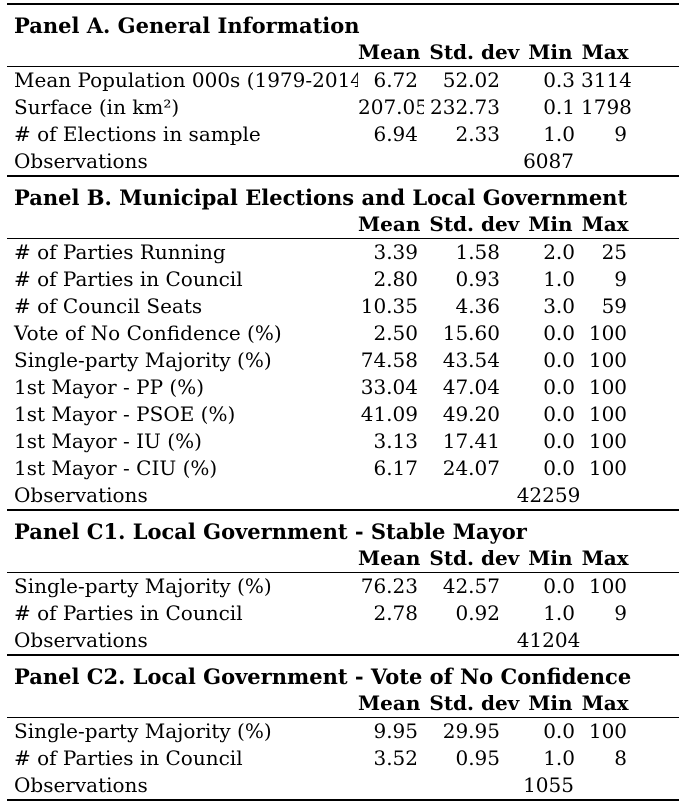  What do you see at coordinates (614, 306) in the screenshot?
I see `max-value: 59` at bounding box center [614, 306].